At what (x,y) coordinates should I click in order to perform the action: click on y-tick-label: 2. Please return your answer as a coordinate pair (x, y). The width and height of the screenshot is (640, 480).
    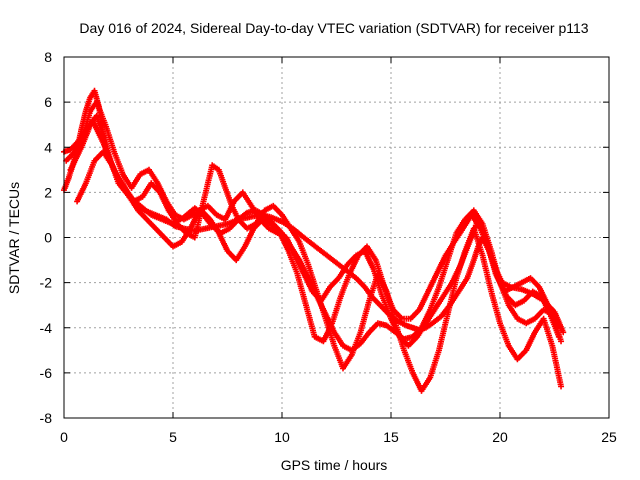
    Looking at the image, I should click on (48, 192).